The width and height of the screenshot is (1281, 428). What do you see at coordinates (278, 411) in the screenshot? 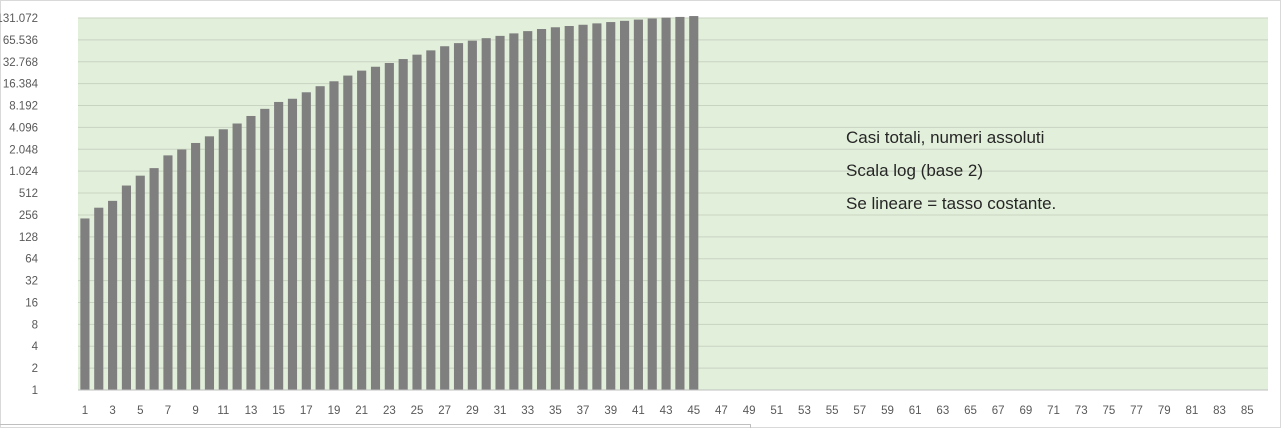
I see `x-tick-label: 15` at bounding box center [278, 411].